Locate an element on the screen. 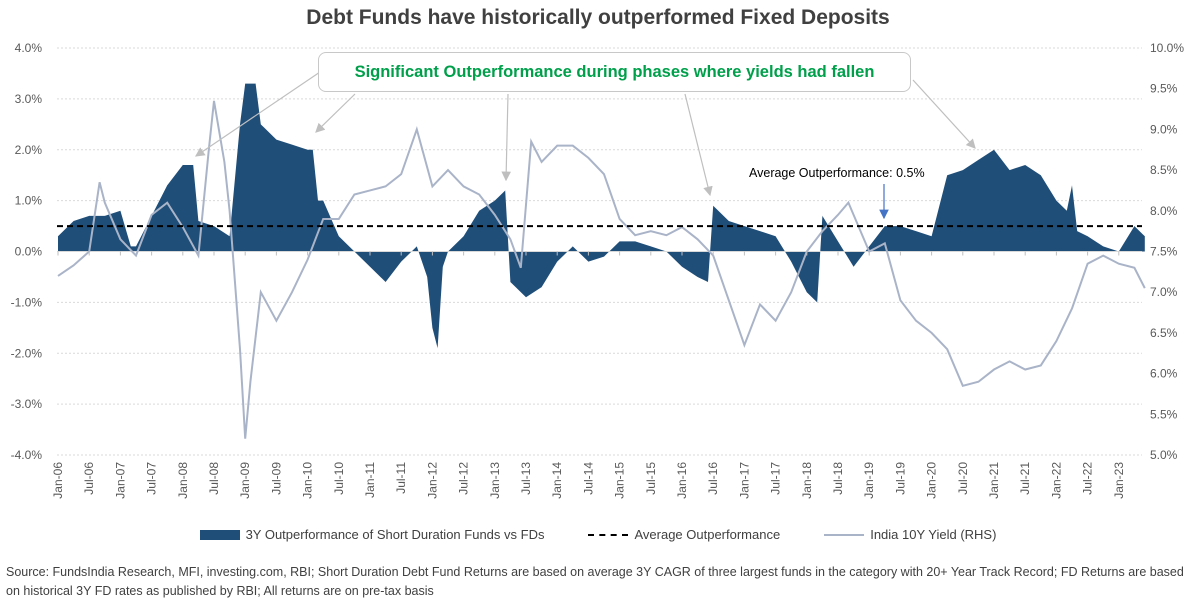 The width and height of the screenshot is (1196, 607). y-left-tick-label: 4.0% is located at coordinates (29, 48).